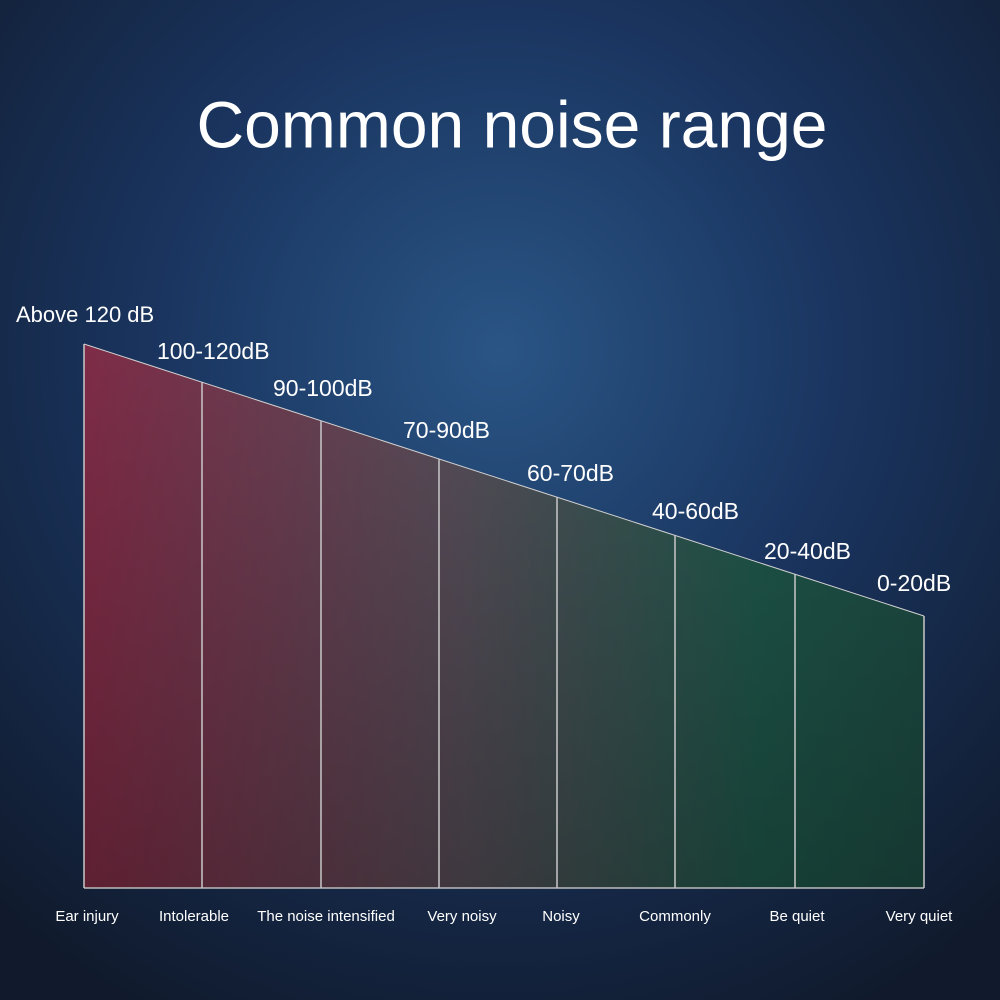 The image size is (1000, 1000). Describe the element at coordinates (920, 916) in the screenshot. I see `level-label: Very quiet` at that location.